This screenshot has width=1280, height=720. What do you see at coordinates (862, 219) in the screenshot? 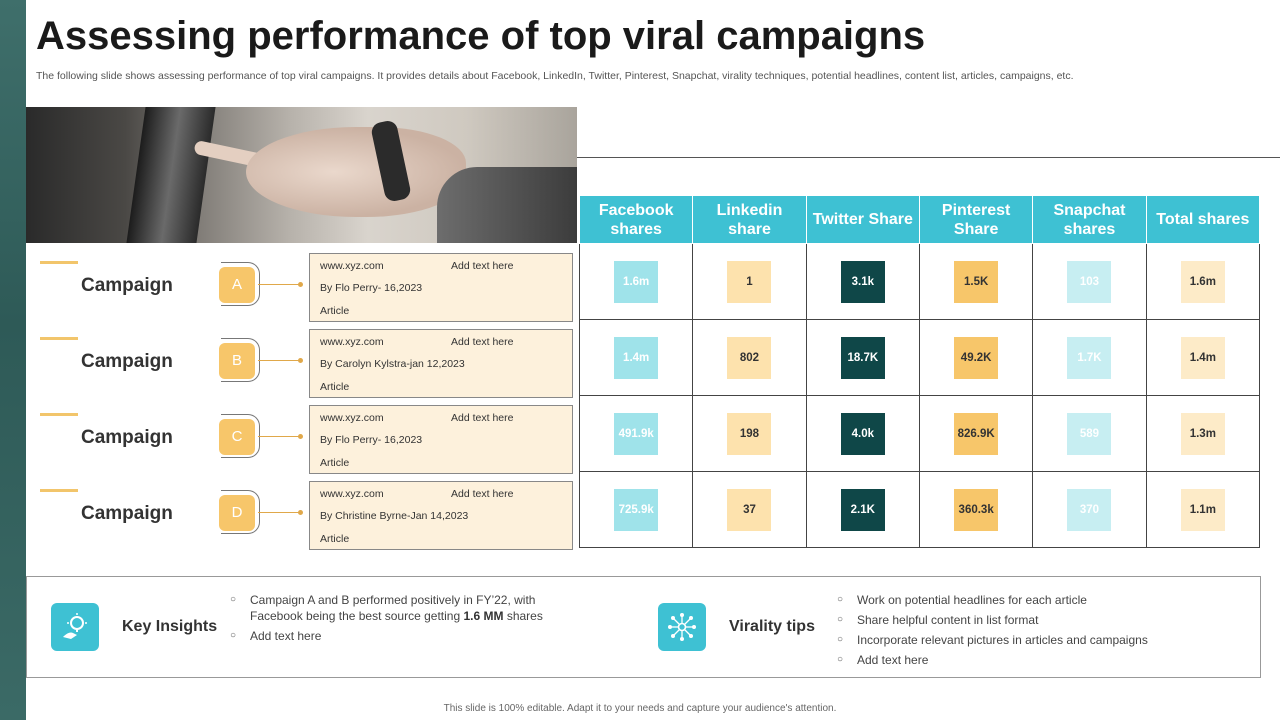
I see `header-twitter: Twitter Share` at bounding box center [862, 219].